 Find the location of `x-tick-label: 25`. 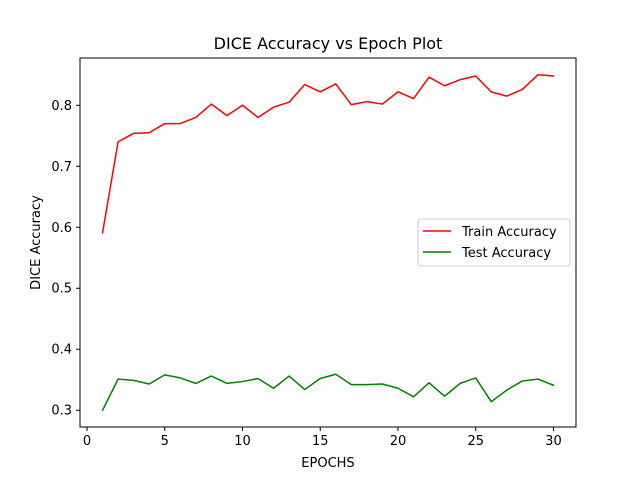

x-tick-label: 25 is located at coordinates (475, 441).